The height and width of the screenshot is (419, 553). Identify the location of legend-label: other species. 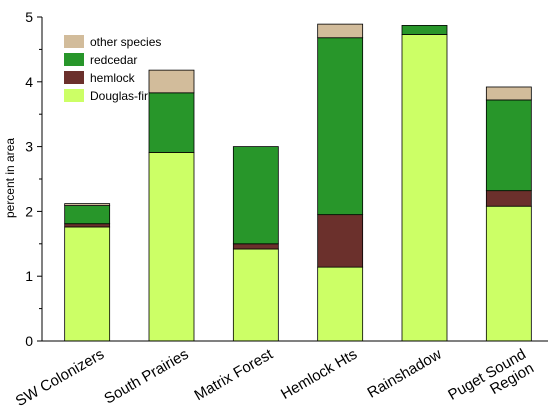
(125, 42).